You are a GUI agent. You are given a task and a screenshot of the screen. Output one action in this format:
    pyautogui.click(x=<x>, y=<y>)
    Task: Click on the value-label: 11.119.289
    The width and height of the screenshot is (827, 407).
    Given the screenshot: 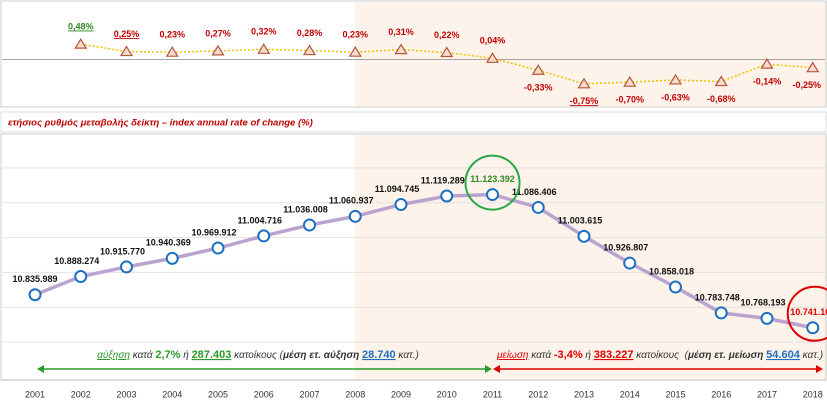 What is the action you would take?
    pyautogui.click(x=443, y=180)
    